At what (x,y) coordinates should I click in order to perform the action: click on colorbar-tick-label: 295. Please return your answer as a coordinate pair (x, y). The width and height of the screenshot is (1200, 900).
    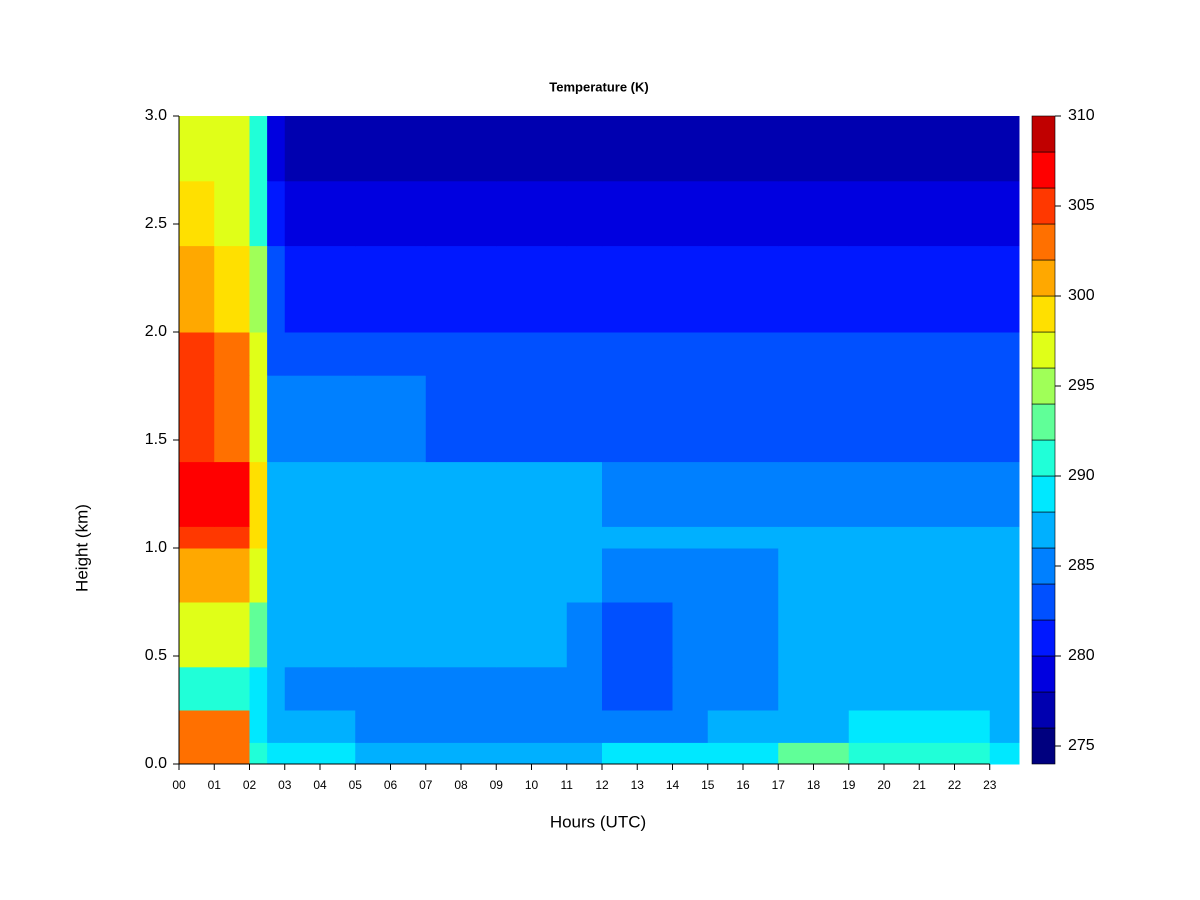
    Looking at the image, I should click on (1081, 385).